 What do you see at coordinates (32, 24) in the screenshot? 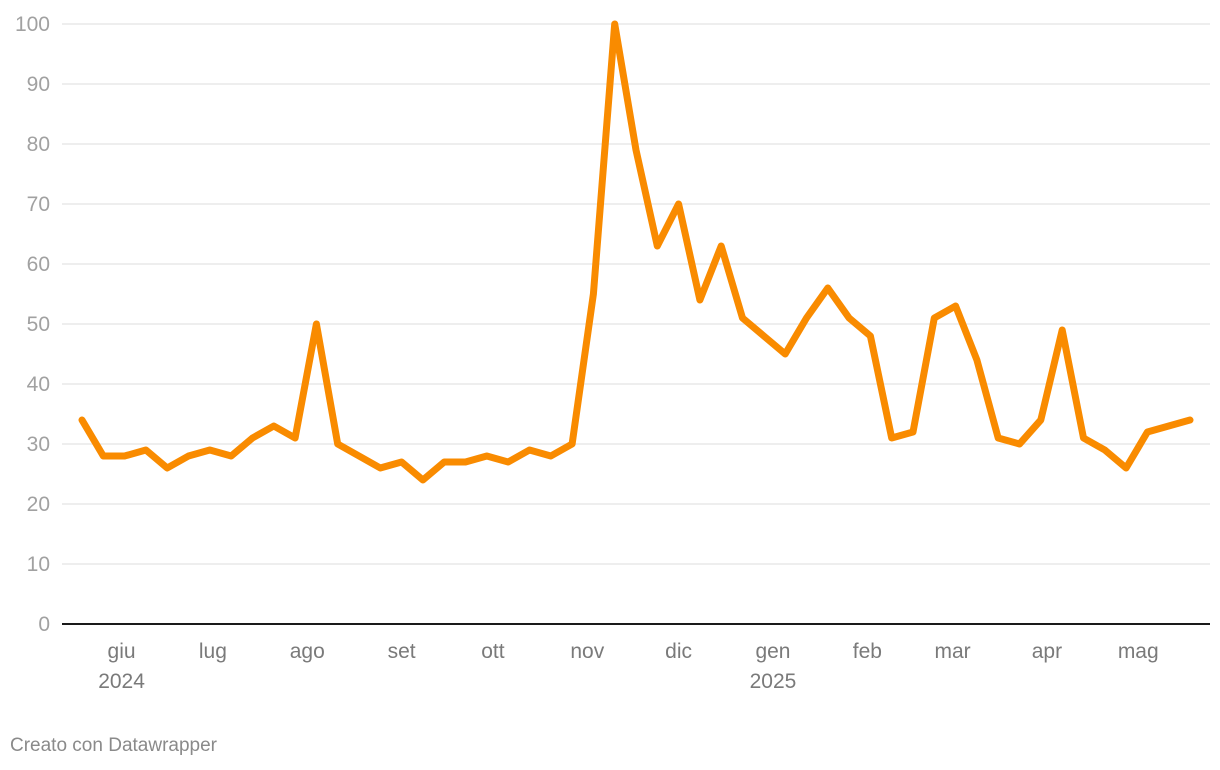
I see `y-tick-label: 100` at bounding box center [32, 24].